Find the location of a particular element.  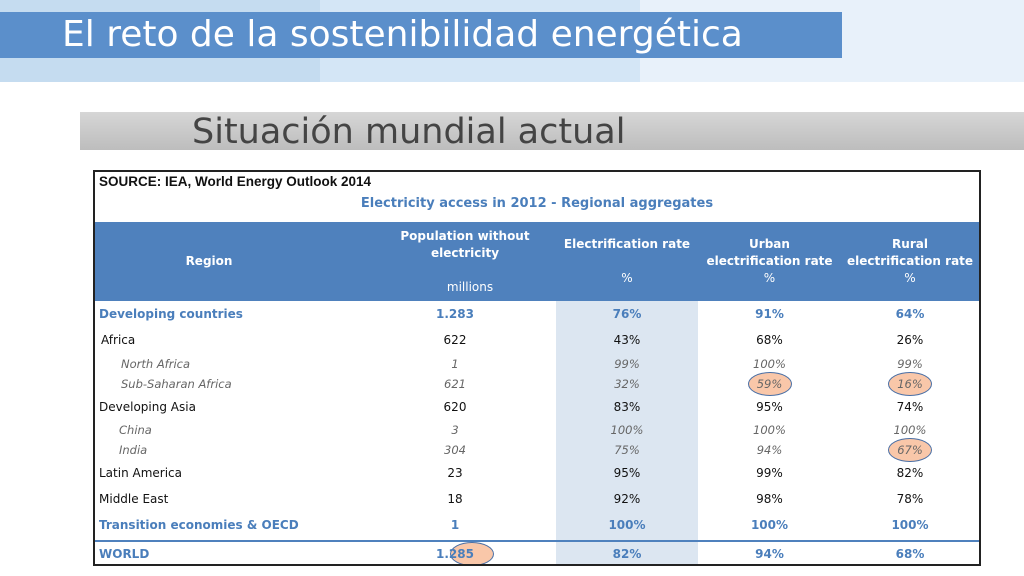

cell-urban: 99% is located at coordinates (769, 473).